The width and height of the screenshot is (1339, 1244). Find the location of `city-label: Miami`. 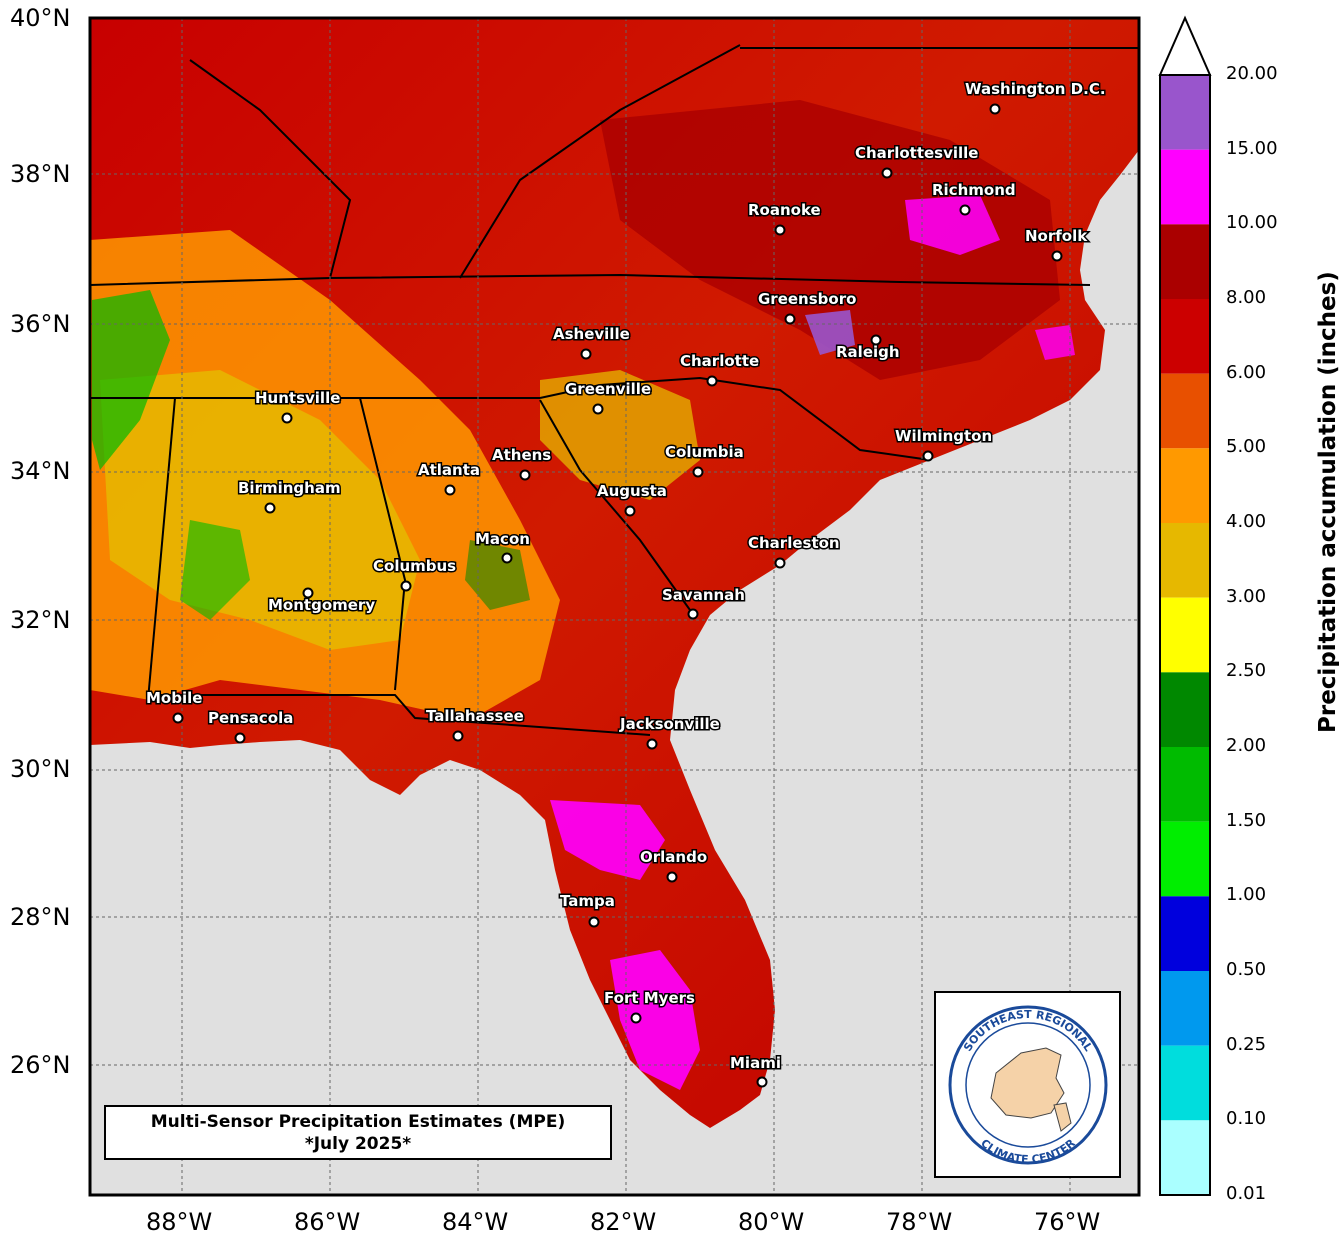

city-label: Miami is located at coordinates (755, 1063).